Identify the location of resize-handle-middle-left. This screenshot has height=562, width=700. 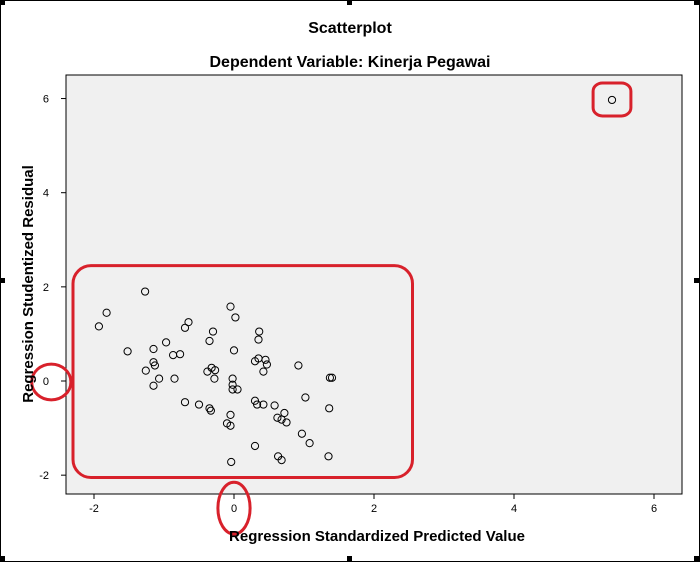
(2, 280).